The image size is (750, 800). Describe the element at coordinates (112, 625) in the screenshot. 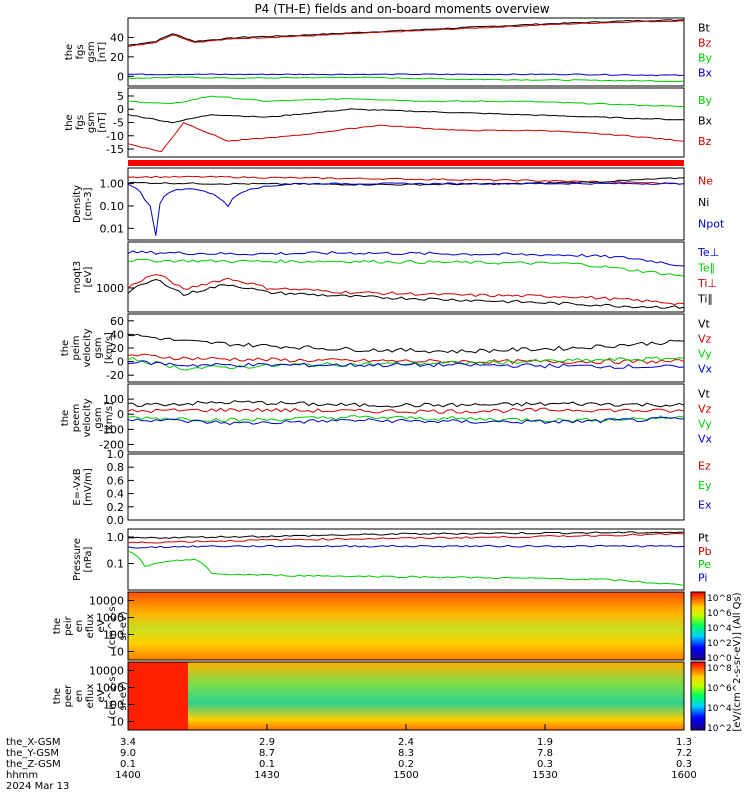

I see `y-axis-label: (cm^2-s-` at that location.